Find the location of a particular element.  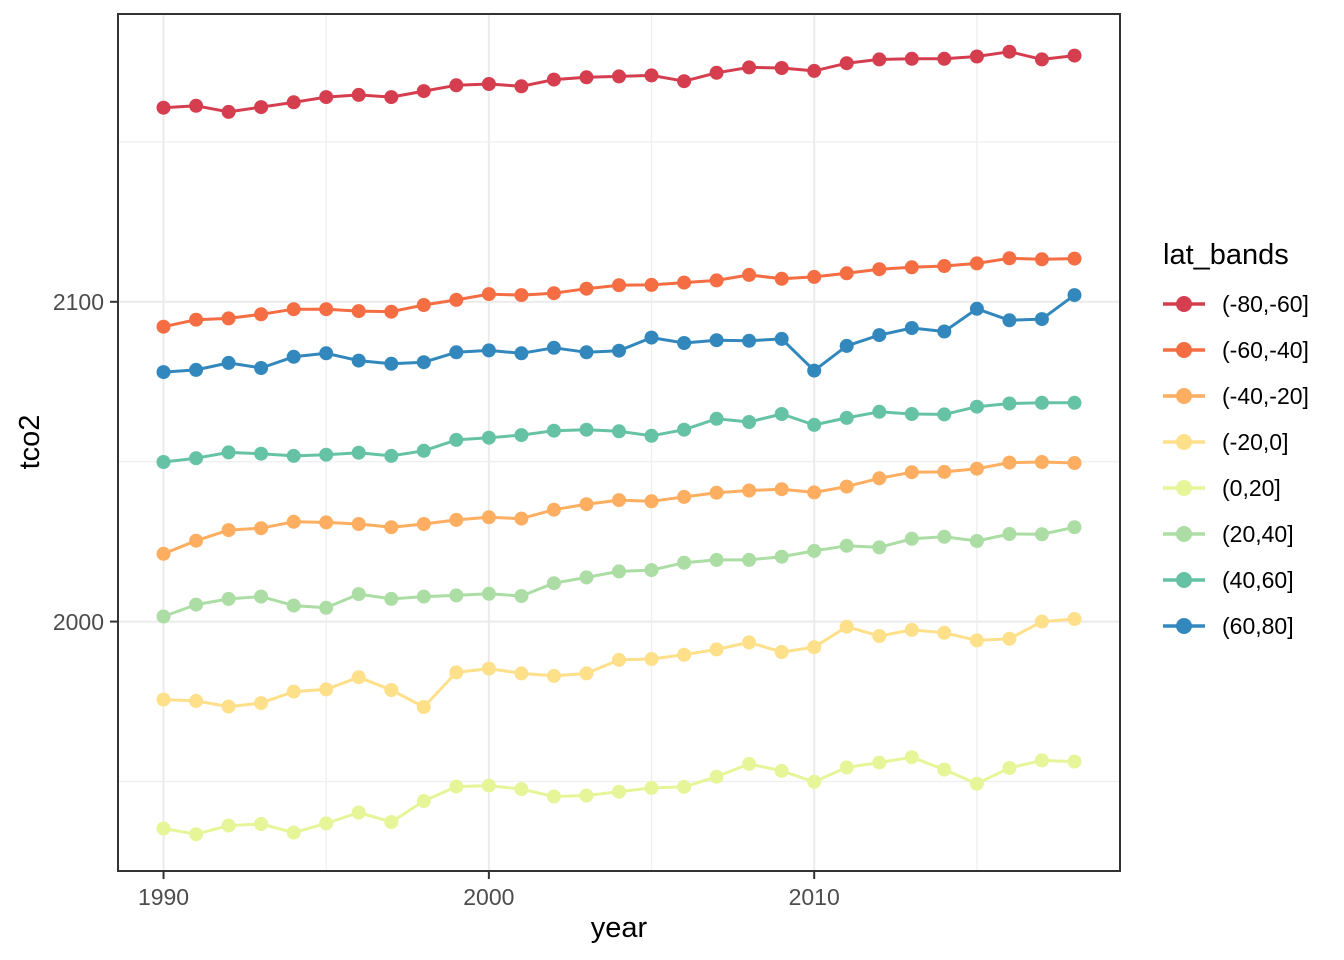

legend-title: lat_bands is located at coordinates (1226, 255).